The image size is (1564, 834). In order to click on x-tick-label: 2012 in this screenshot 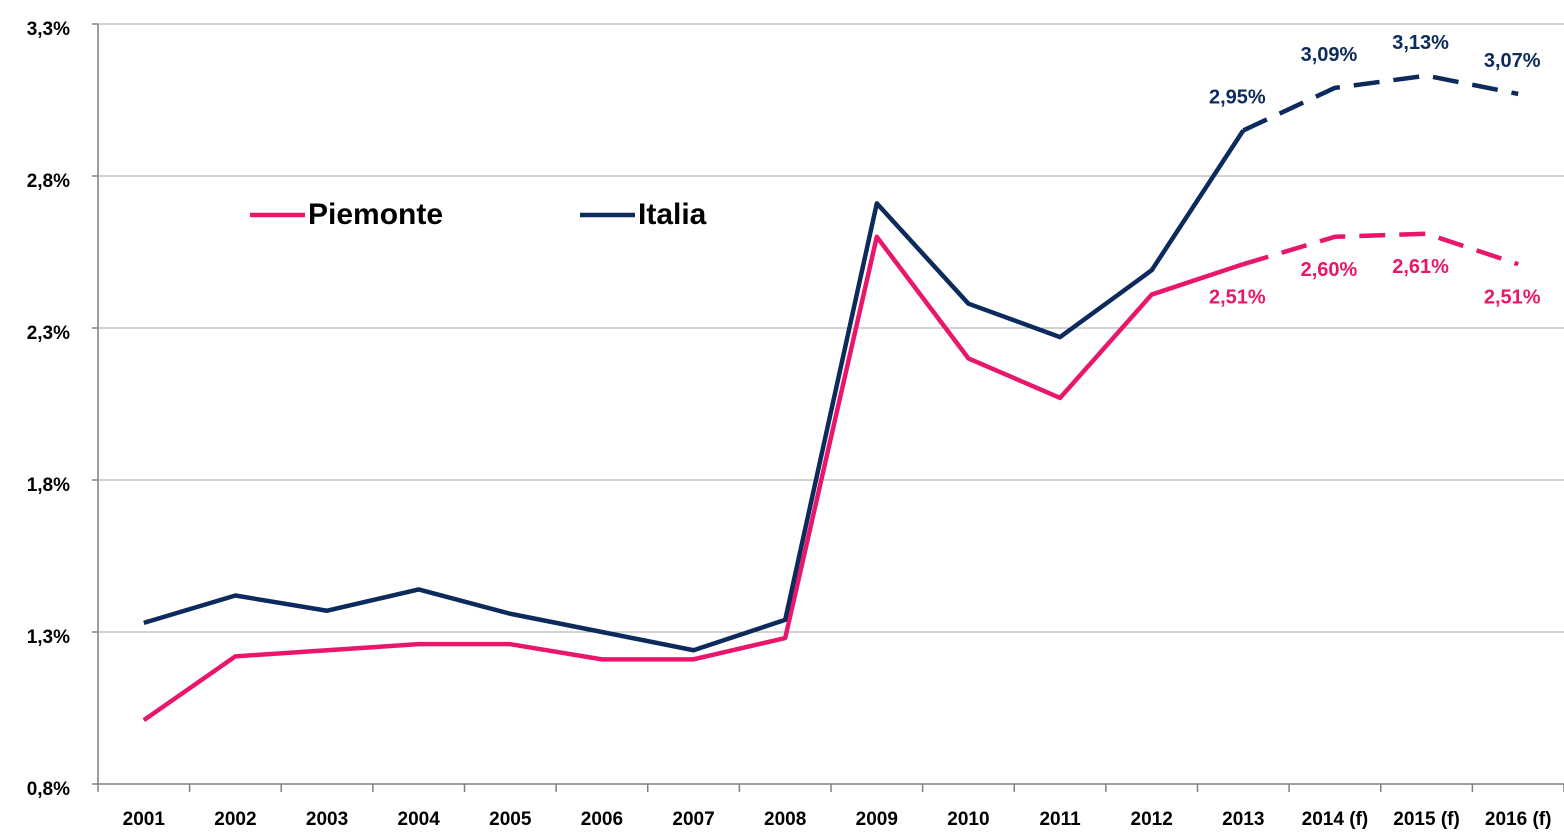, I will do `click(1152, 819)`.